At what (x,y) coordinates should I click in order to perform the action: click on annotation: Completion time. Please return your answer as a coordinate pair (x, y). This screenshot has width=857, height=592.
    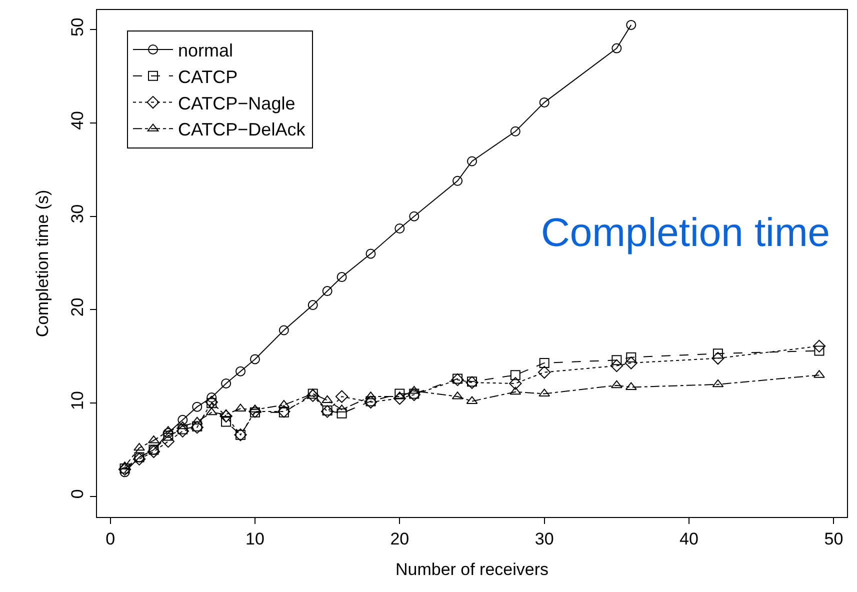
    Looking at the image, I should click on (685, 233).